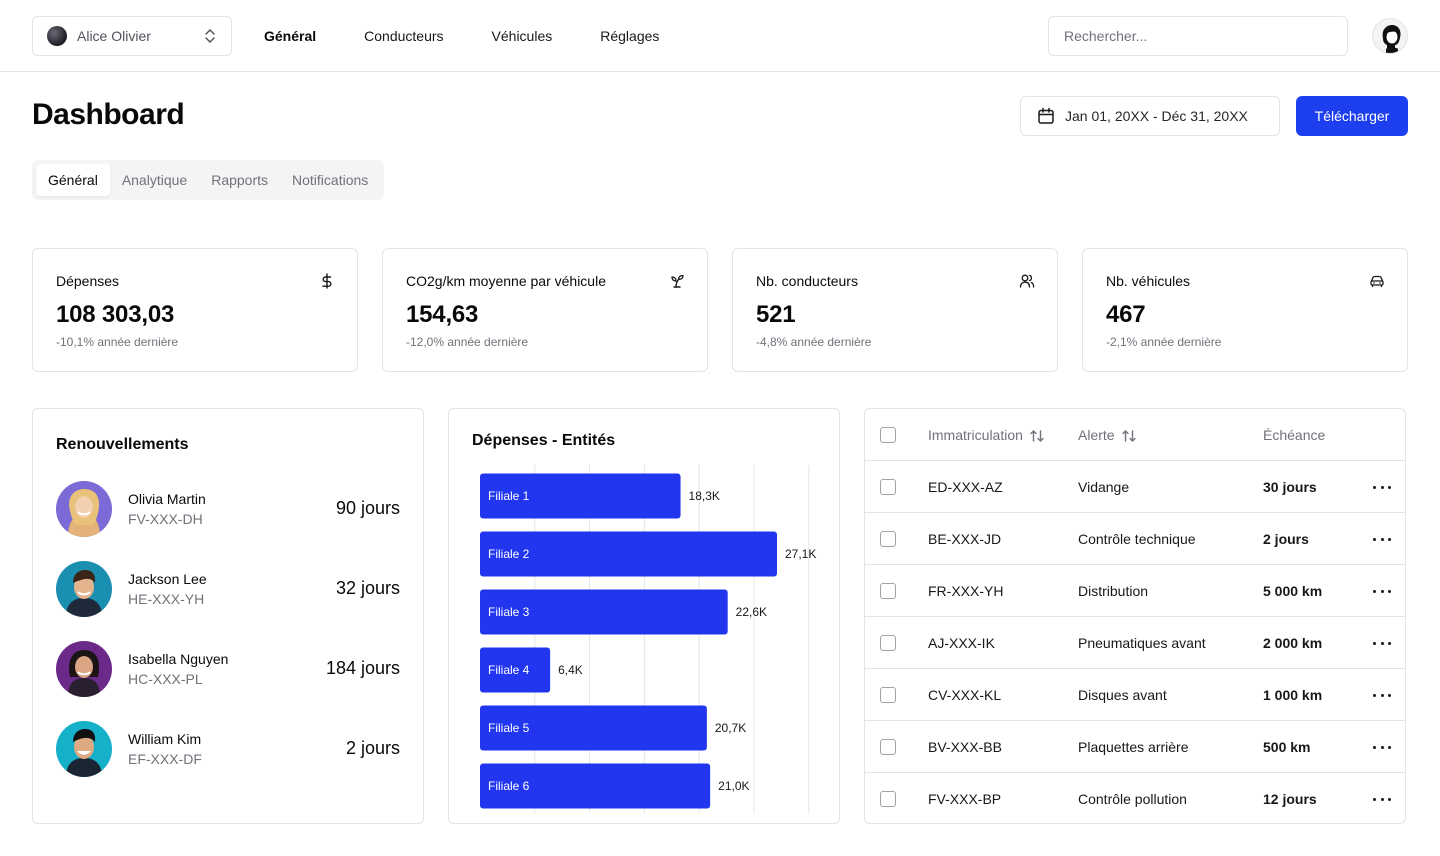 The width and height of the screenshot is (1440, 856). I want to click on renewal-item: William Kim EF-XXX-DF 2 jours, so click(228, 749).